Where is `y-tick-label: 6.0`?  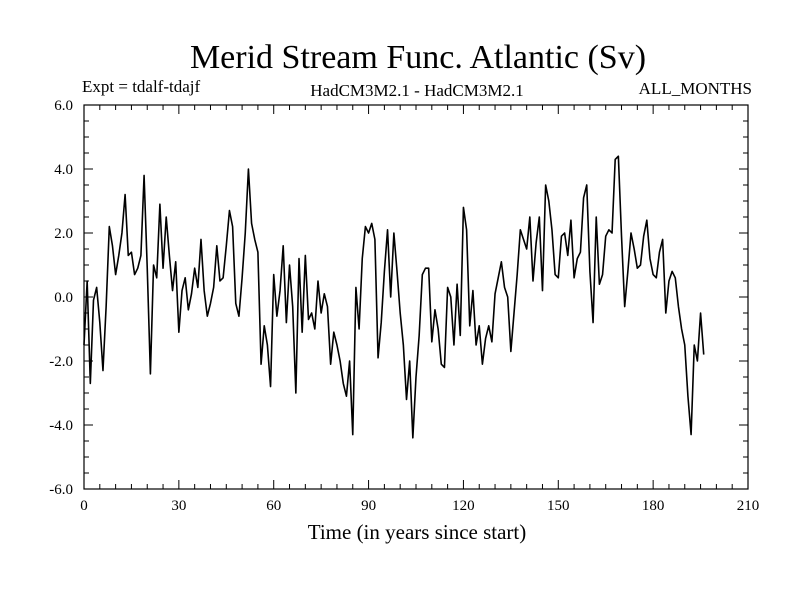 y-tick-label: 6.0 is located at coordinates (63, 106).